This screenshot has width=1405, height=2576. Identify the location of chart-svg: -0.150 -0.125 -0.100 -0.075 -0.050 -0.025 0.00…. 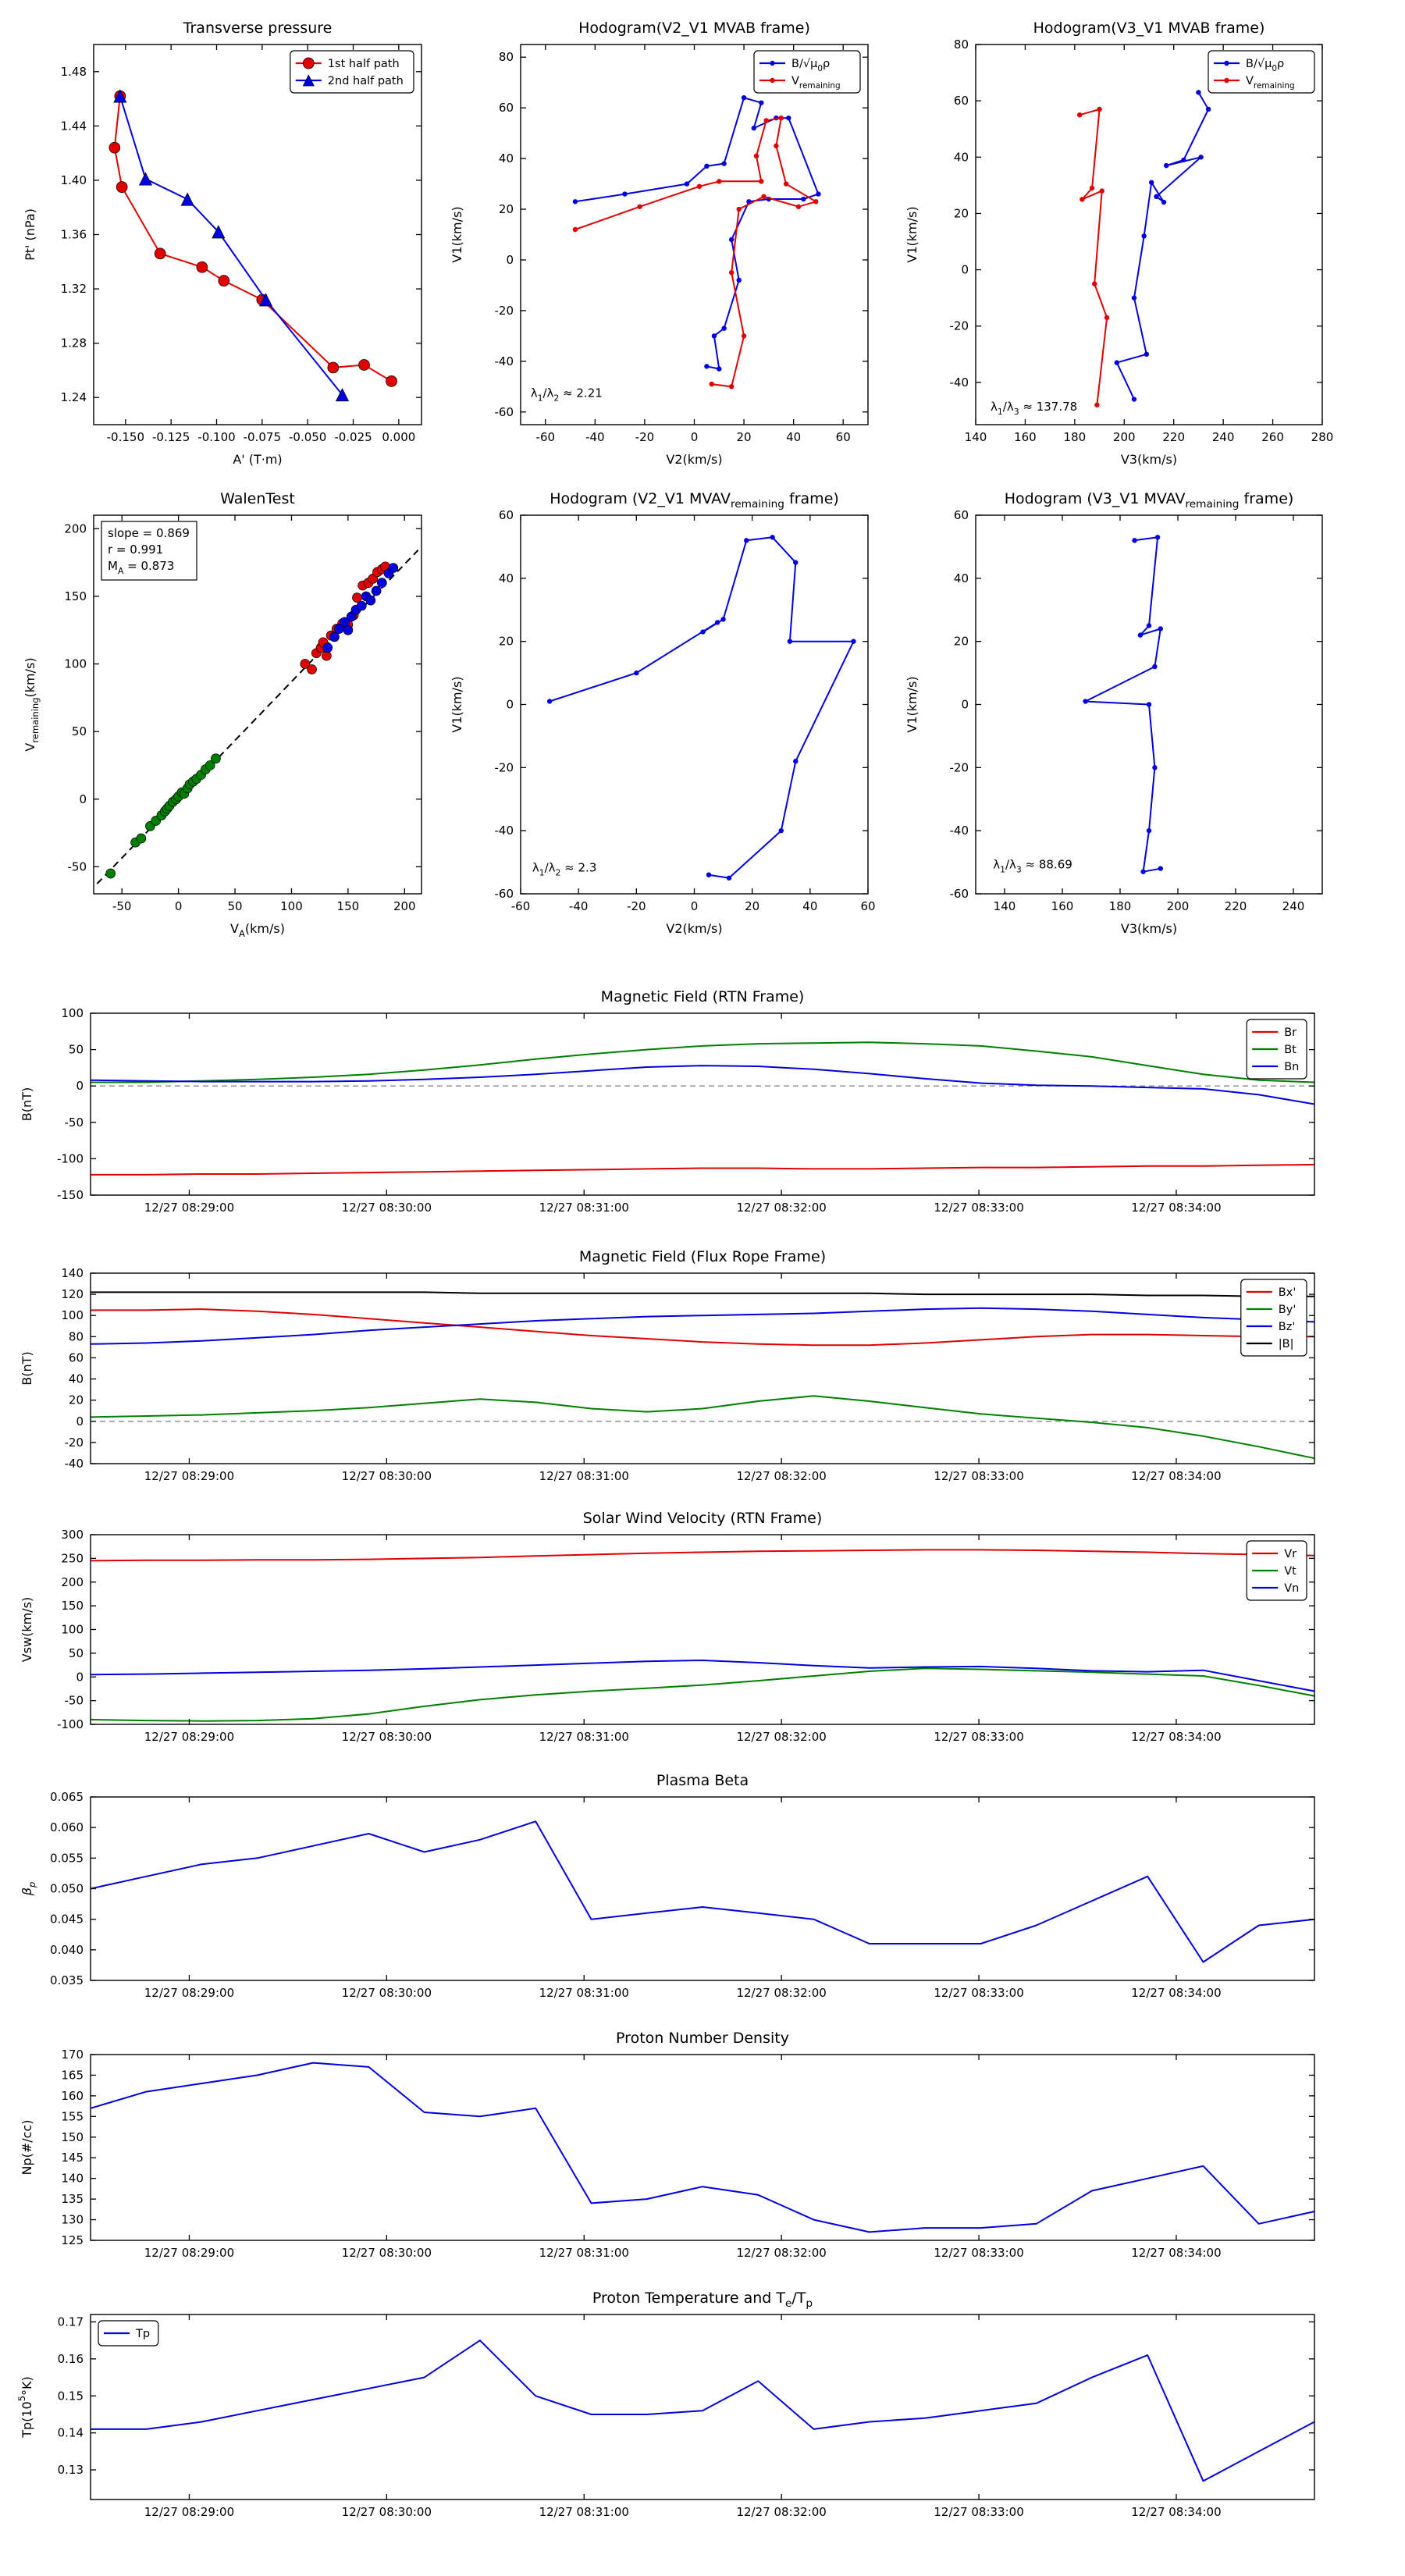
(223, 243).